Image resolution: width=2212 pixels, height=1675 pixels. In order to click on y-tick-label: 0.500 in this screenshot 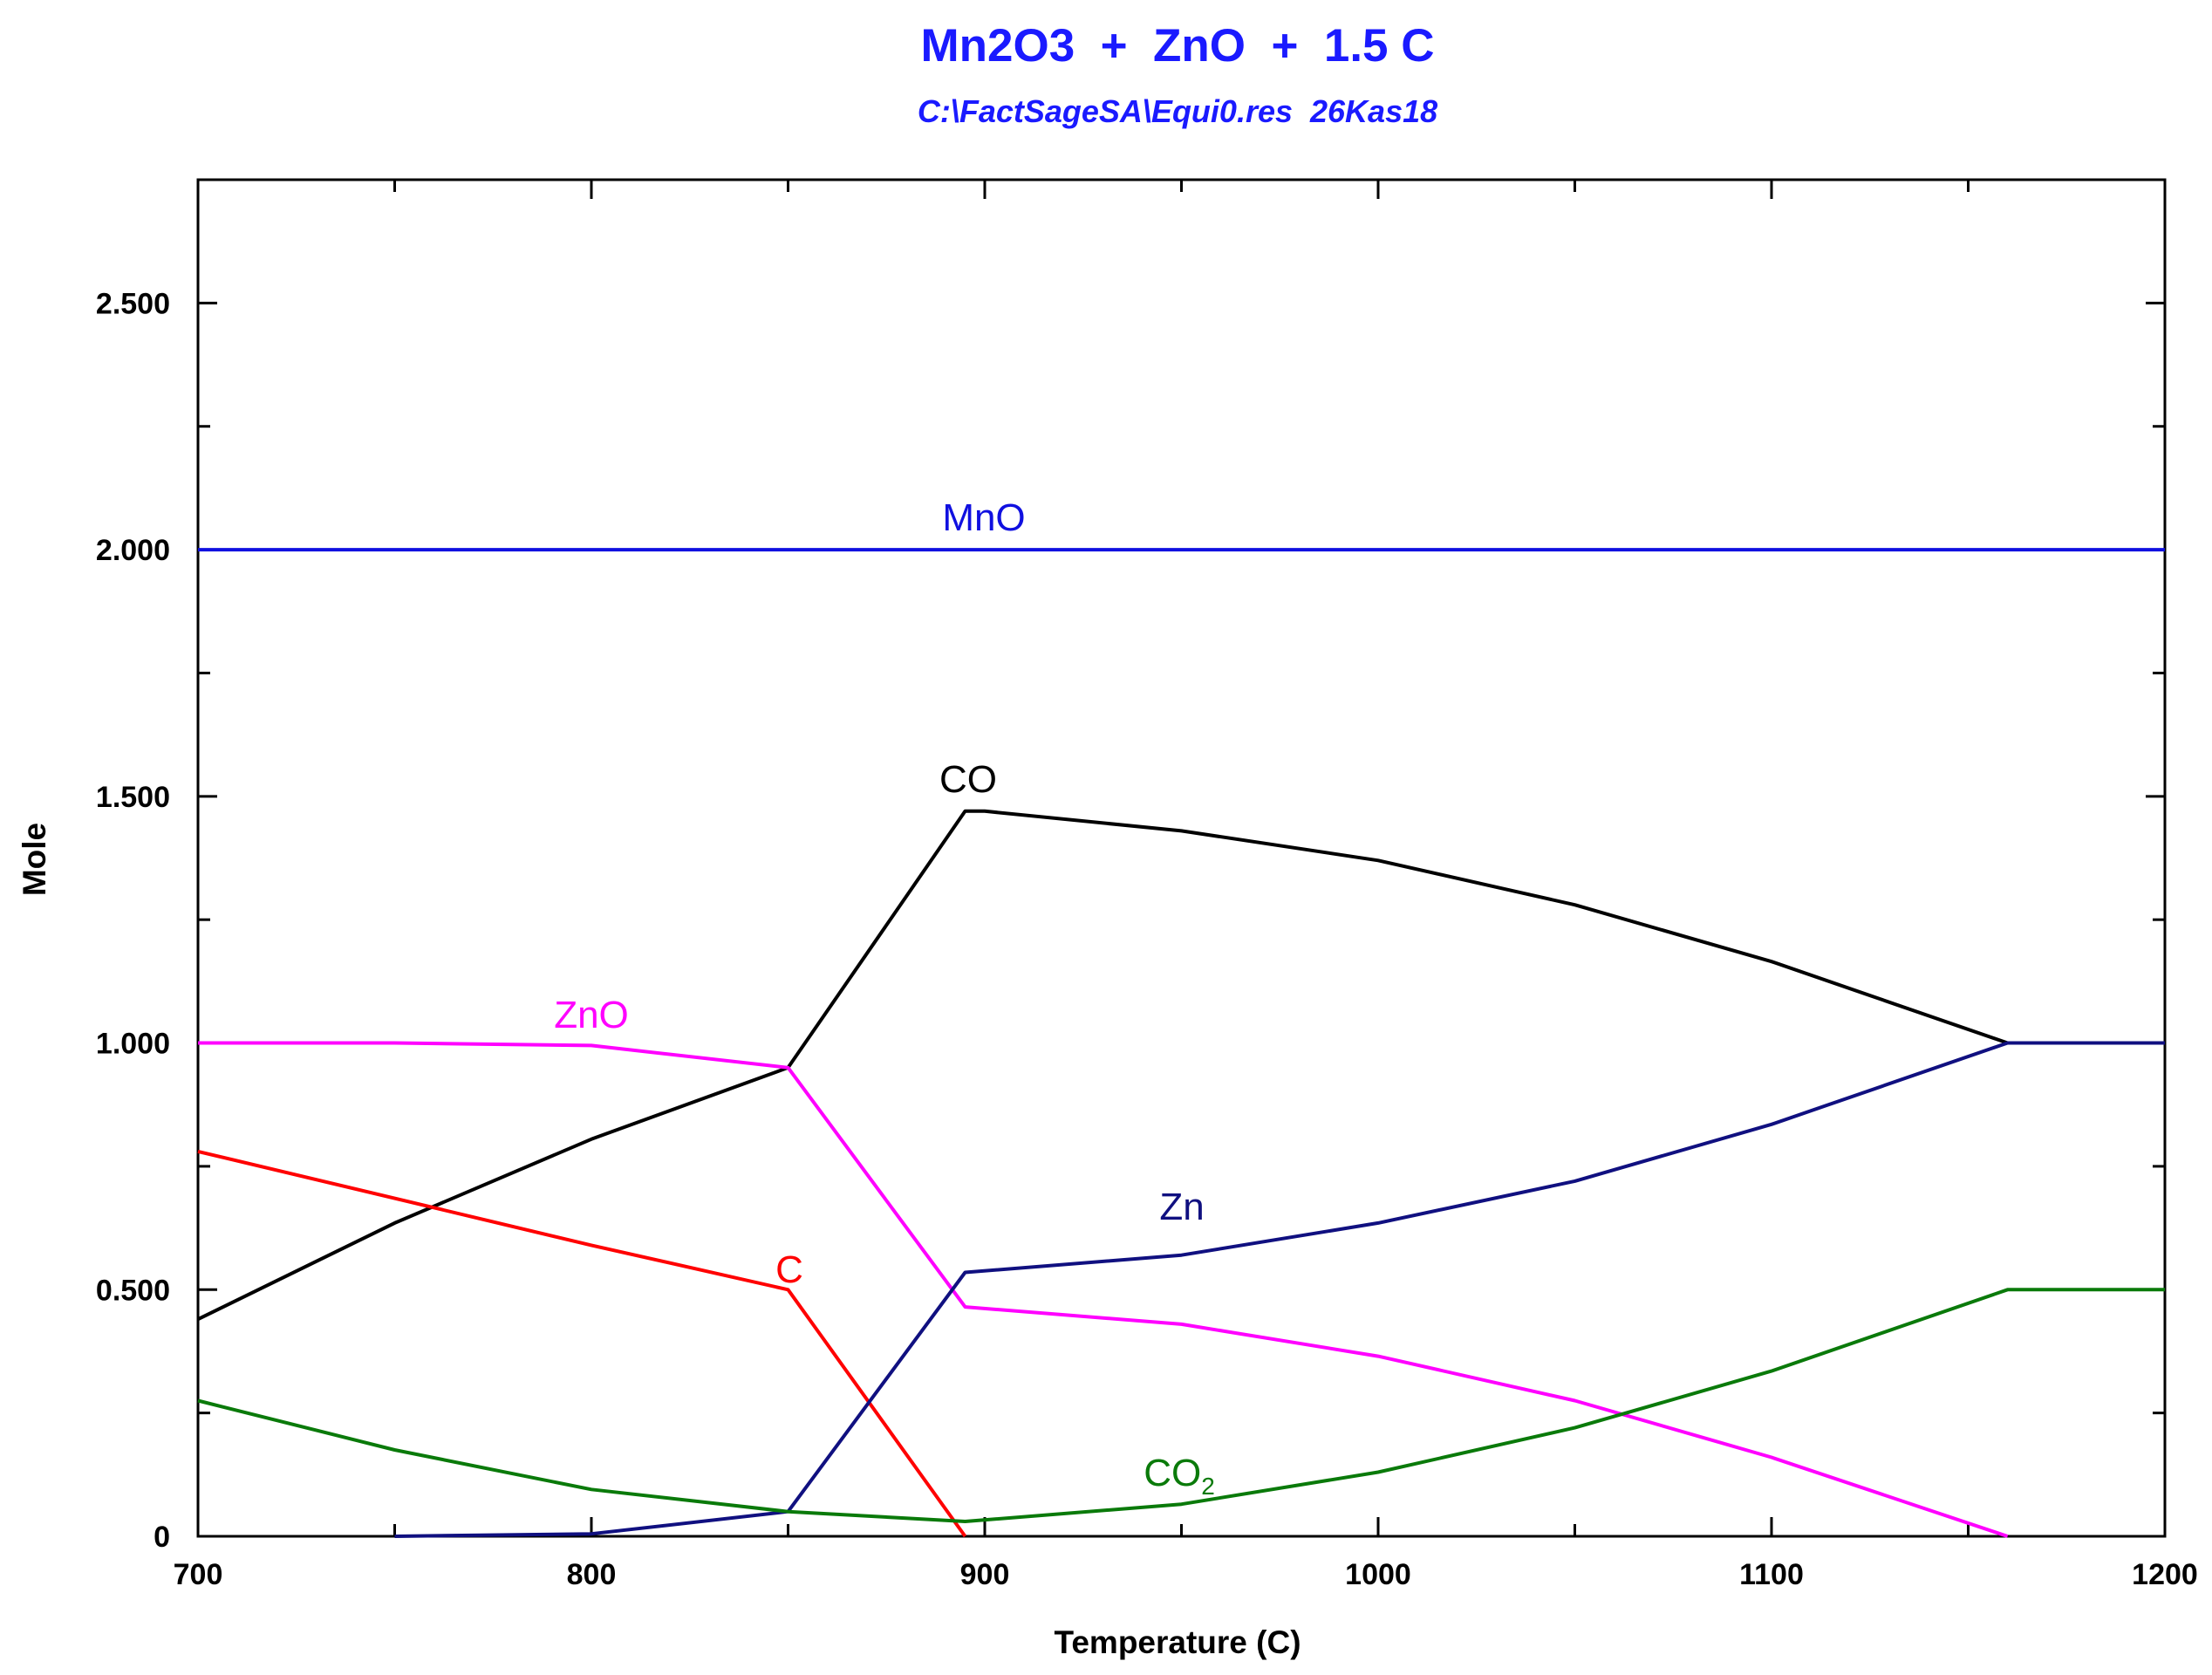, I will do `click(133, 1291)`.